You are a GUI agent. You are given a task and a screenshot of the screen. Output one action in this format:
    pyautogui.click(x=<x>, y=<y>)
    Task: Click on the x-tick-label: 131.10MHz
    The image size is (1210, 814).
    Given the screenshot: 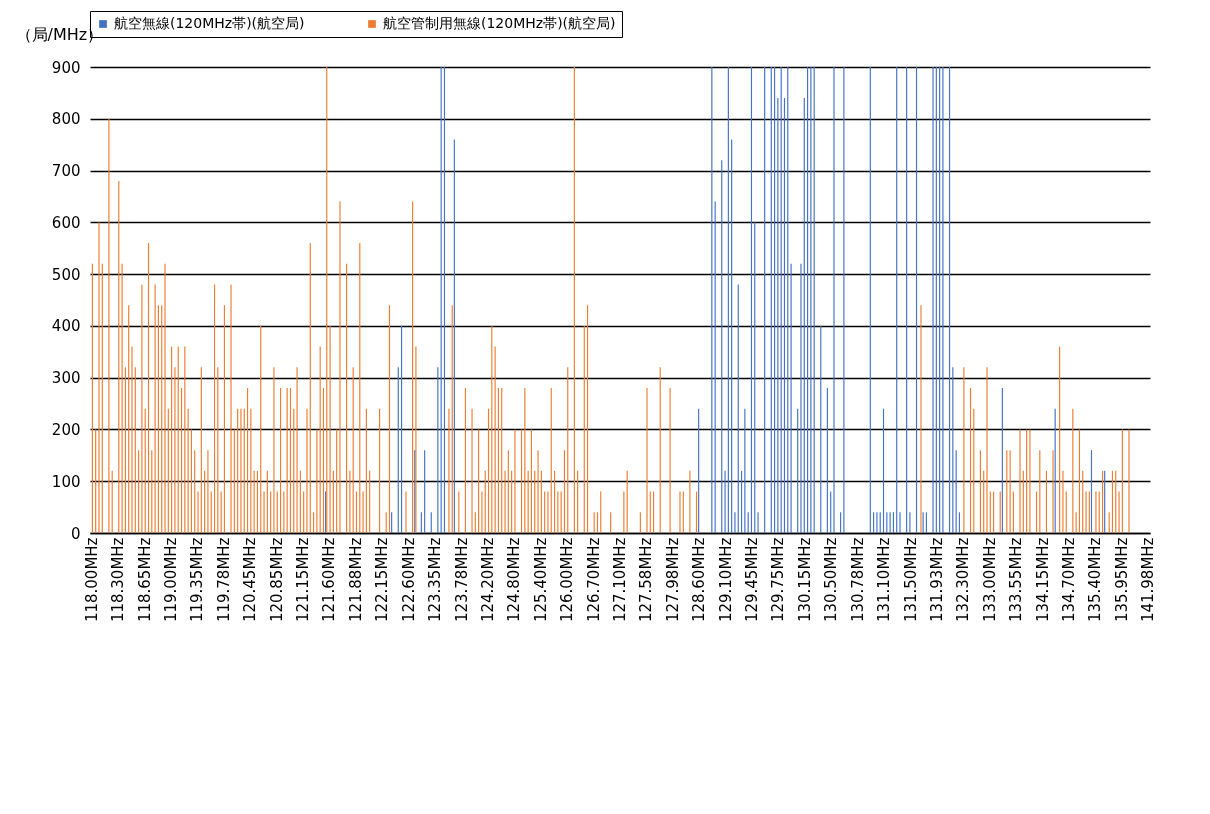 What is the action you would take?
    pyautogui.click(x=884, y=580)
    